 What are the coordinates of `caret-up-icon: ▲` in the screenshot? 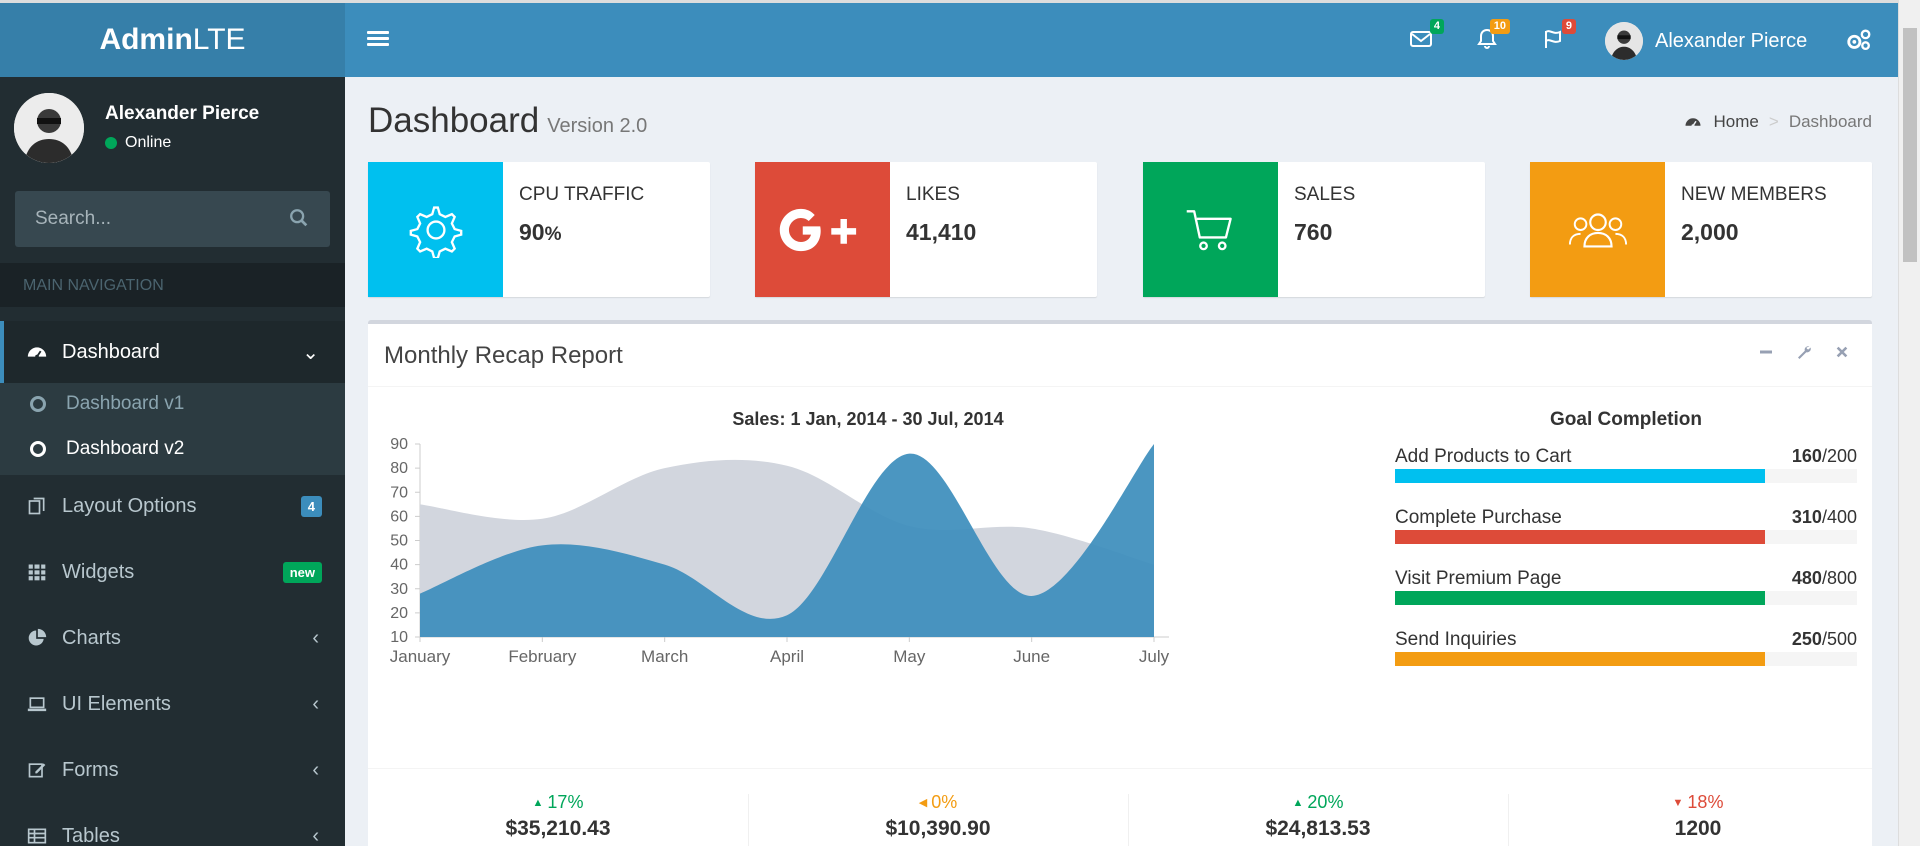 It's located at (1298, 802).